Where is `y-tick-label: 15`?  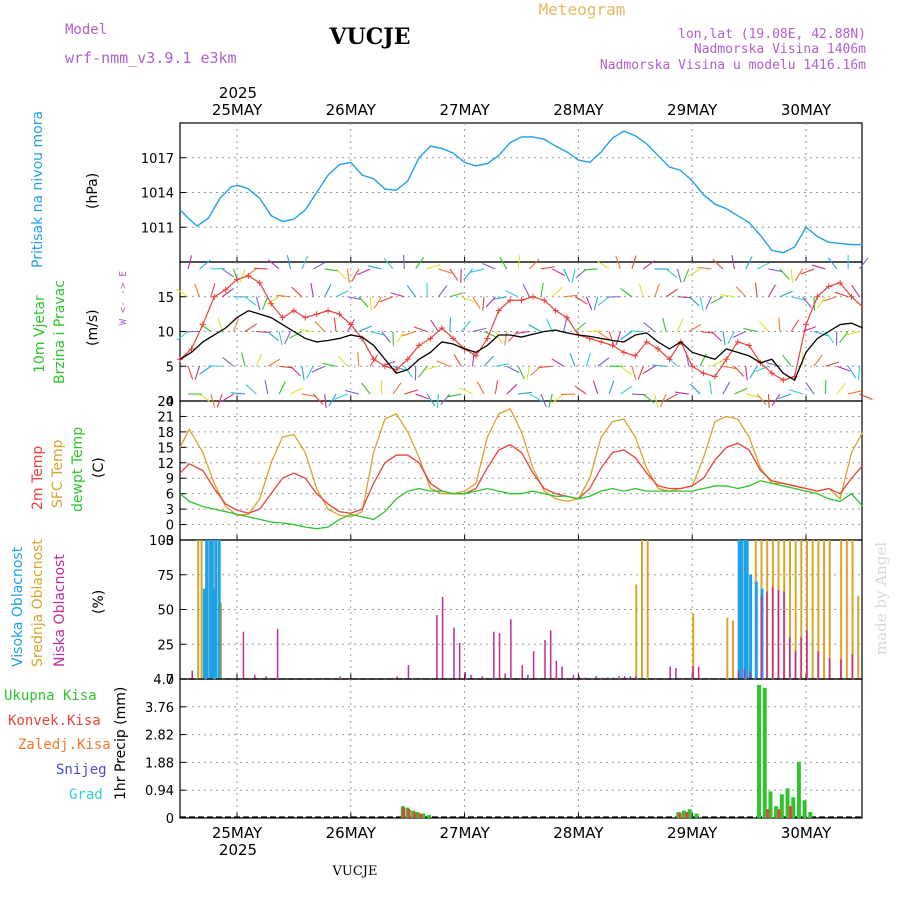 y-tick-label: 15 is located at coordinates (165, 448).